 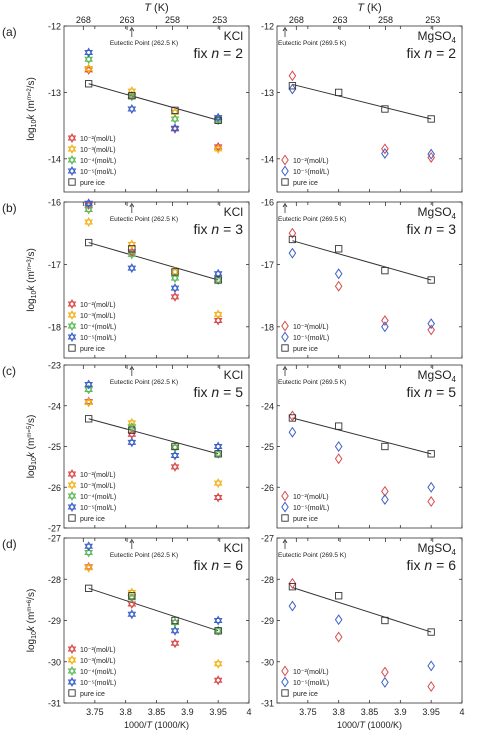 I want to click on y-tick-label: -26, so click(x=54, y=488).